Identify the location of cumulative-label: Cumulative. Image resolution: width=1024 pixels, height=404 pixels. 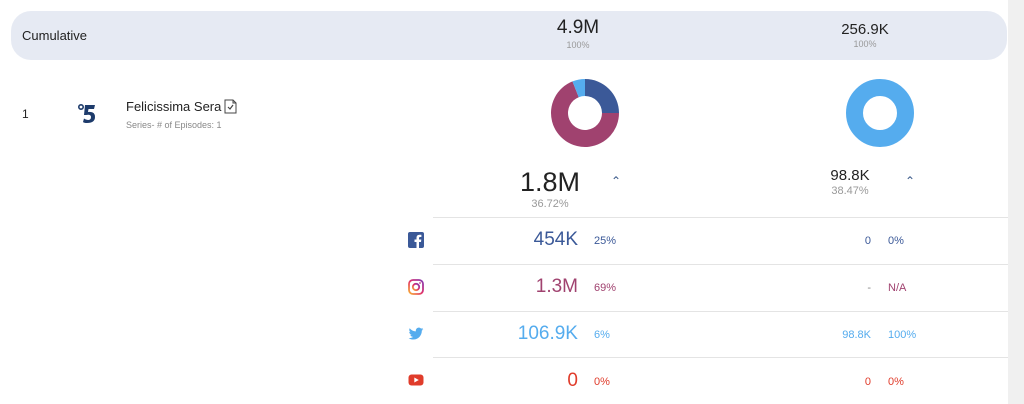
(55, 35).